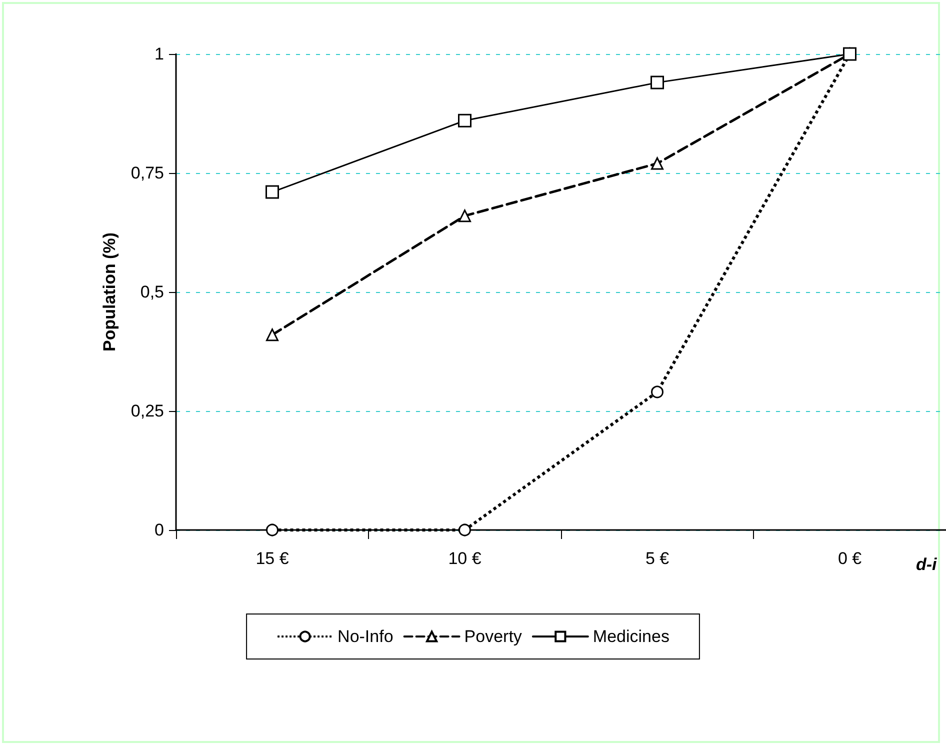 The width and height of the screenshot is (946, 749). I want to click on x-tick-label: 5 €, so click(657, 558).